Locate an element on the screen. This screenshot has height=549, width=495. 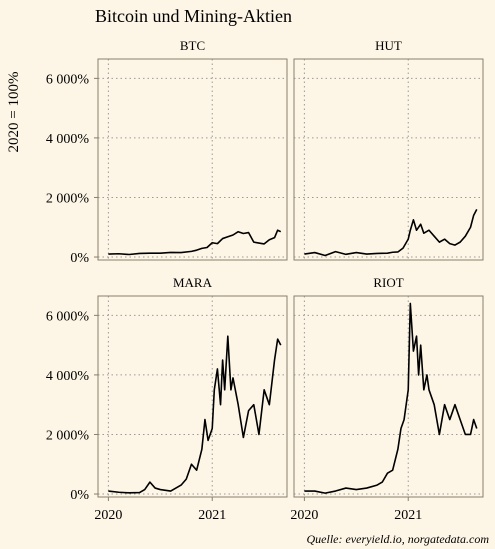
panel-border-mara is located at coordinates (192, 396).